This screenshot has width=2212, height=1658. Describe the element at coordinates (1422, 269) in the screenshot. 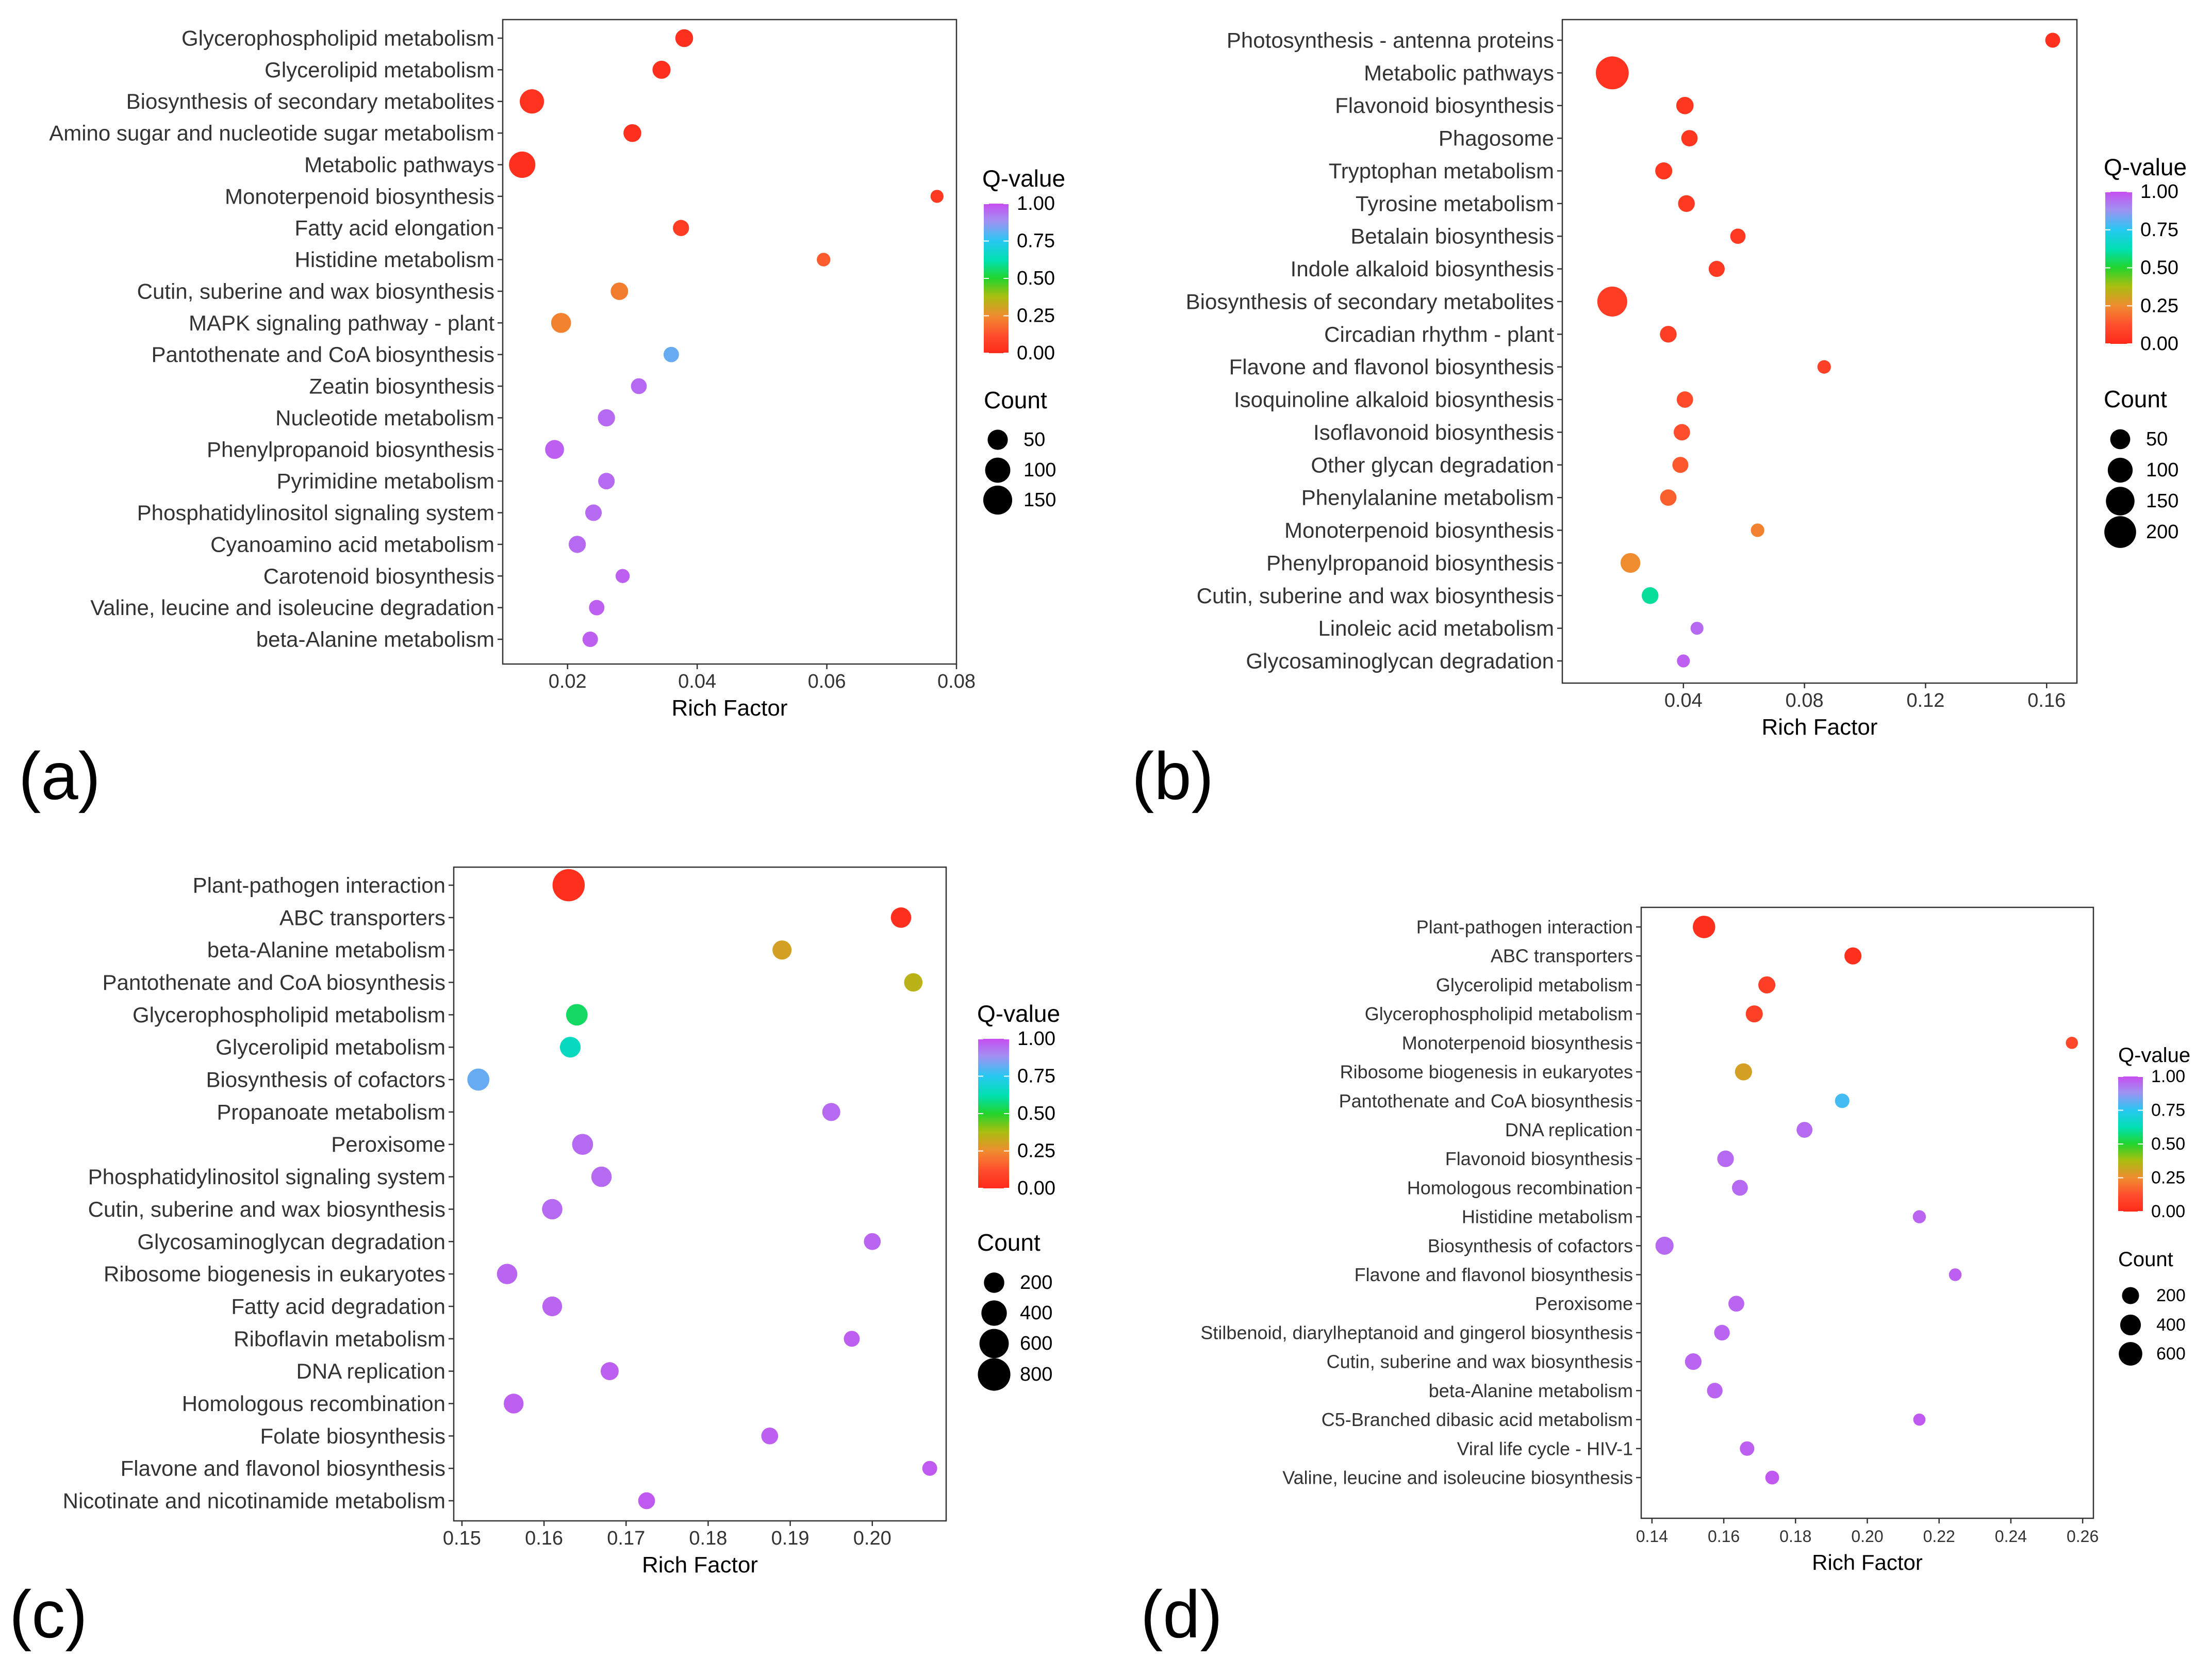

I see `category-label: Indole alkaloid biosynthesis` at that location.